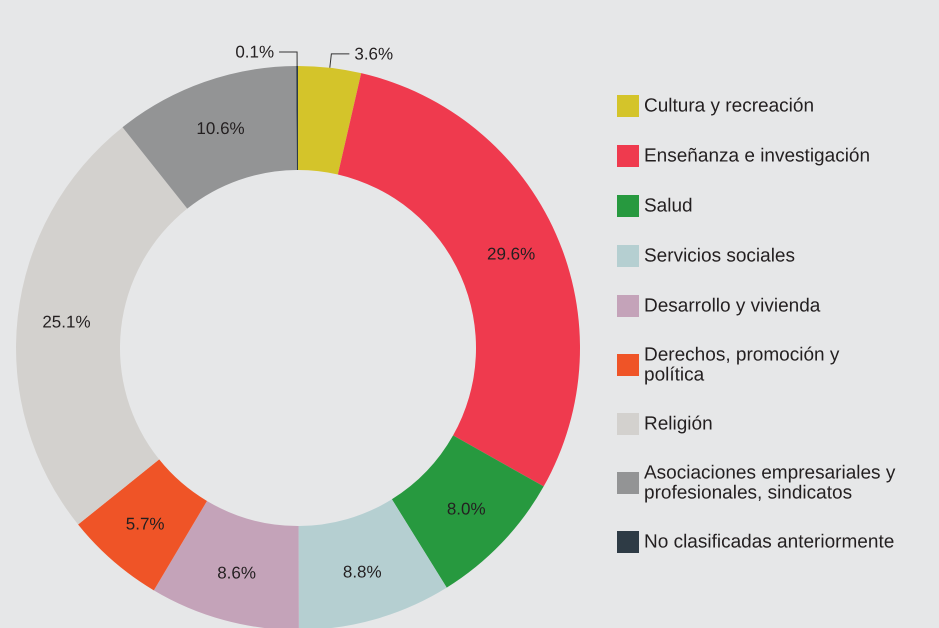  I want to click on data-label: 0.1%, so click(254, 52).